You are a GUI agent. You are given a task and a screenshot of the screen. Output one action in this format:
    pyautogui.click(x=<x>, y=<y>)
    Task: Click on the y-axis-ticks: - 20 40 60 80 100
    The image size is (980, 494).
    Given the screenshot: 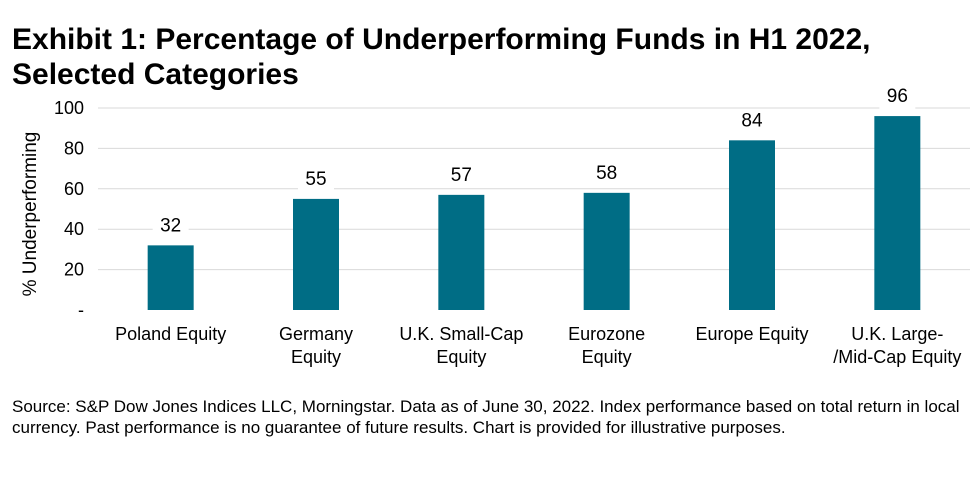 What is the action you would take?
    pyautogui.click(x=69, y=209)
    